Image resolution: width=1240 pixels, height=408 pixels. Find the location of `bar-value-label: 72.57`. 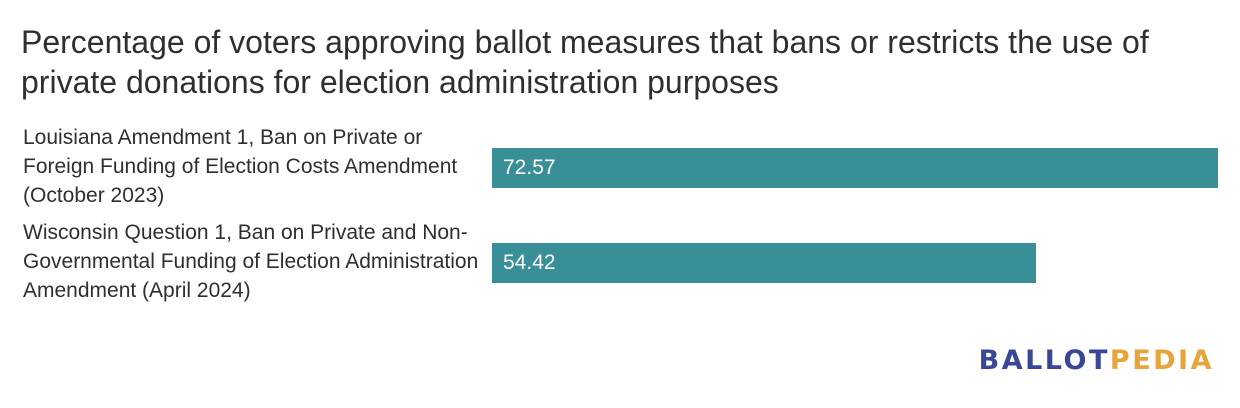

bar-value-label: 72.57 is located at coordinates (529, 167).